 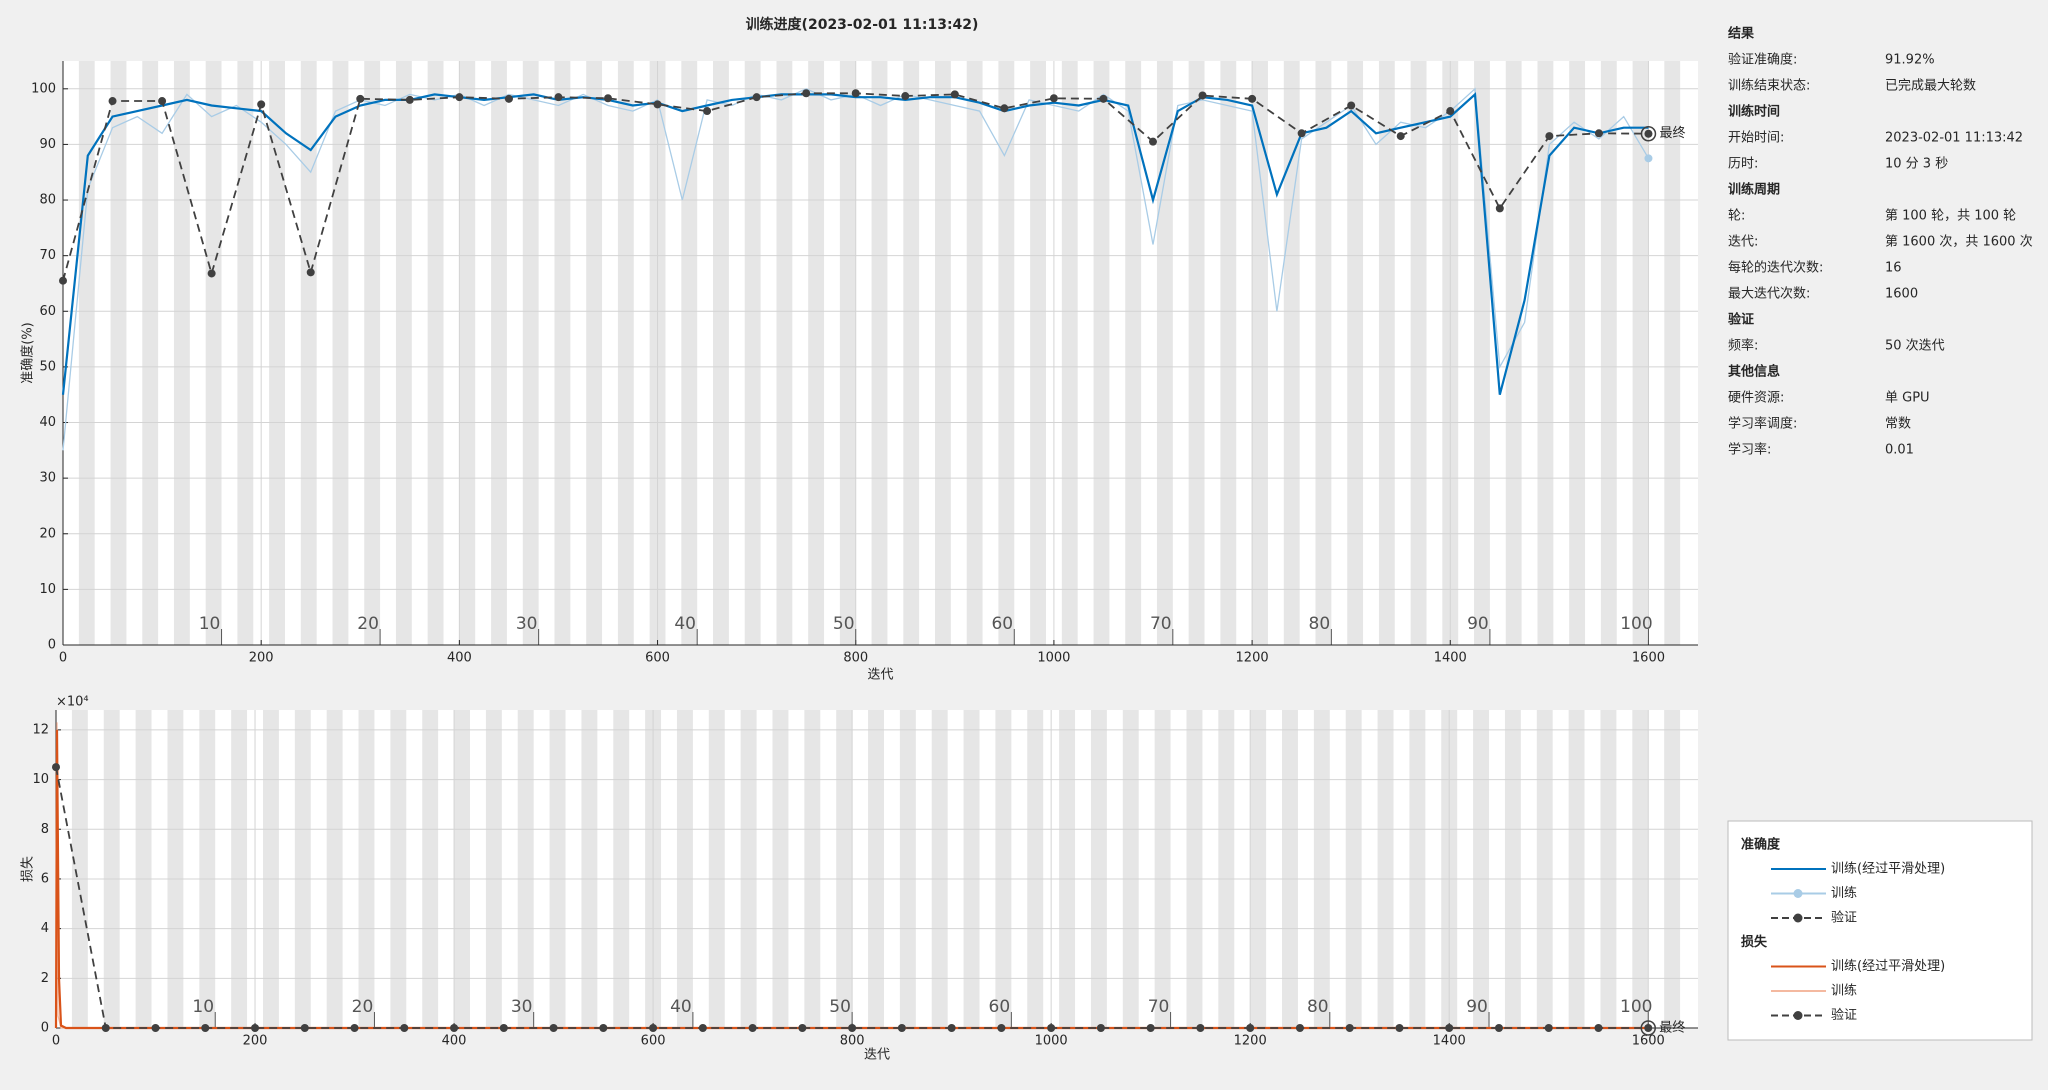 I want to click on info-section-title: 结果, so click(x=1741, y=34).